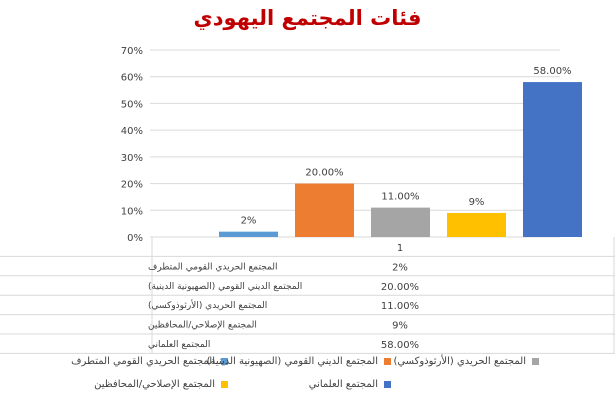  What do you see at coordinates (400, 267) in the screenshot?
I see `table-value: 2%` at bounding box center [400, 267].